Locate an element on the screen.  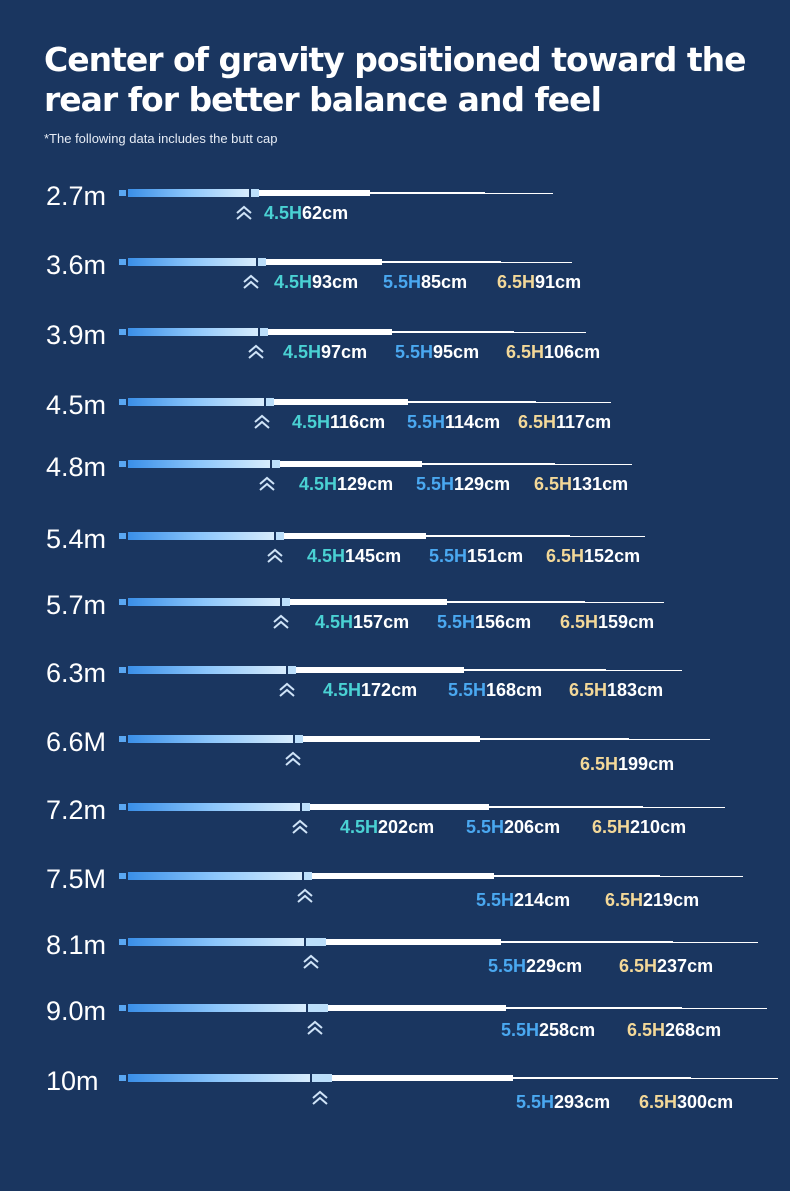
rod-row-10m: 10m 5.5H293cm 6.5H300cm is located at coordinates (395, 1104).